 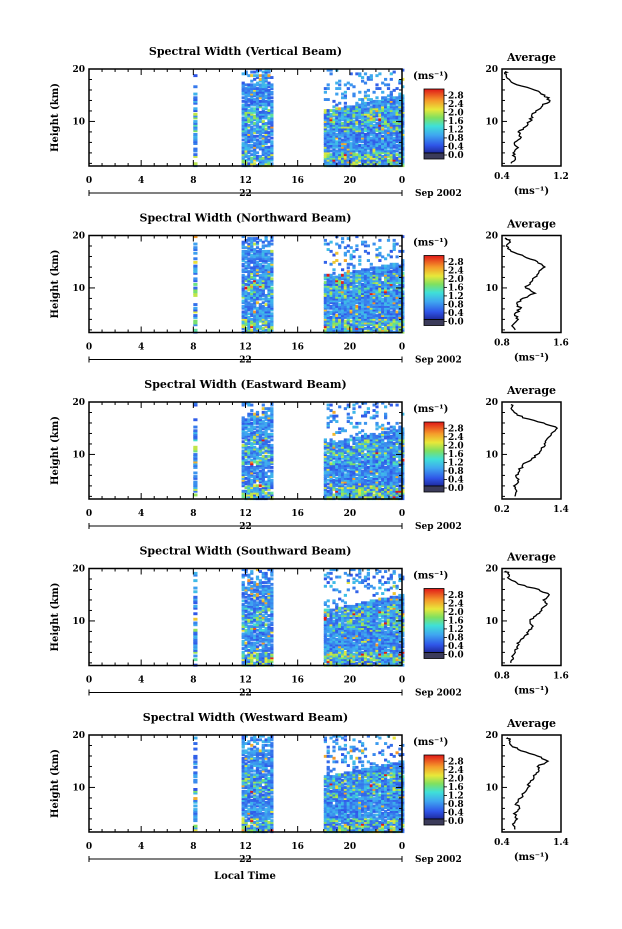 What do you see at coordinates (531, 57) in the screenshot?
I see `average-title: Average` at bounding box center [531, 57].